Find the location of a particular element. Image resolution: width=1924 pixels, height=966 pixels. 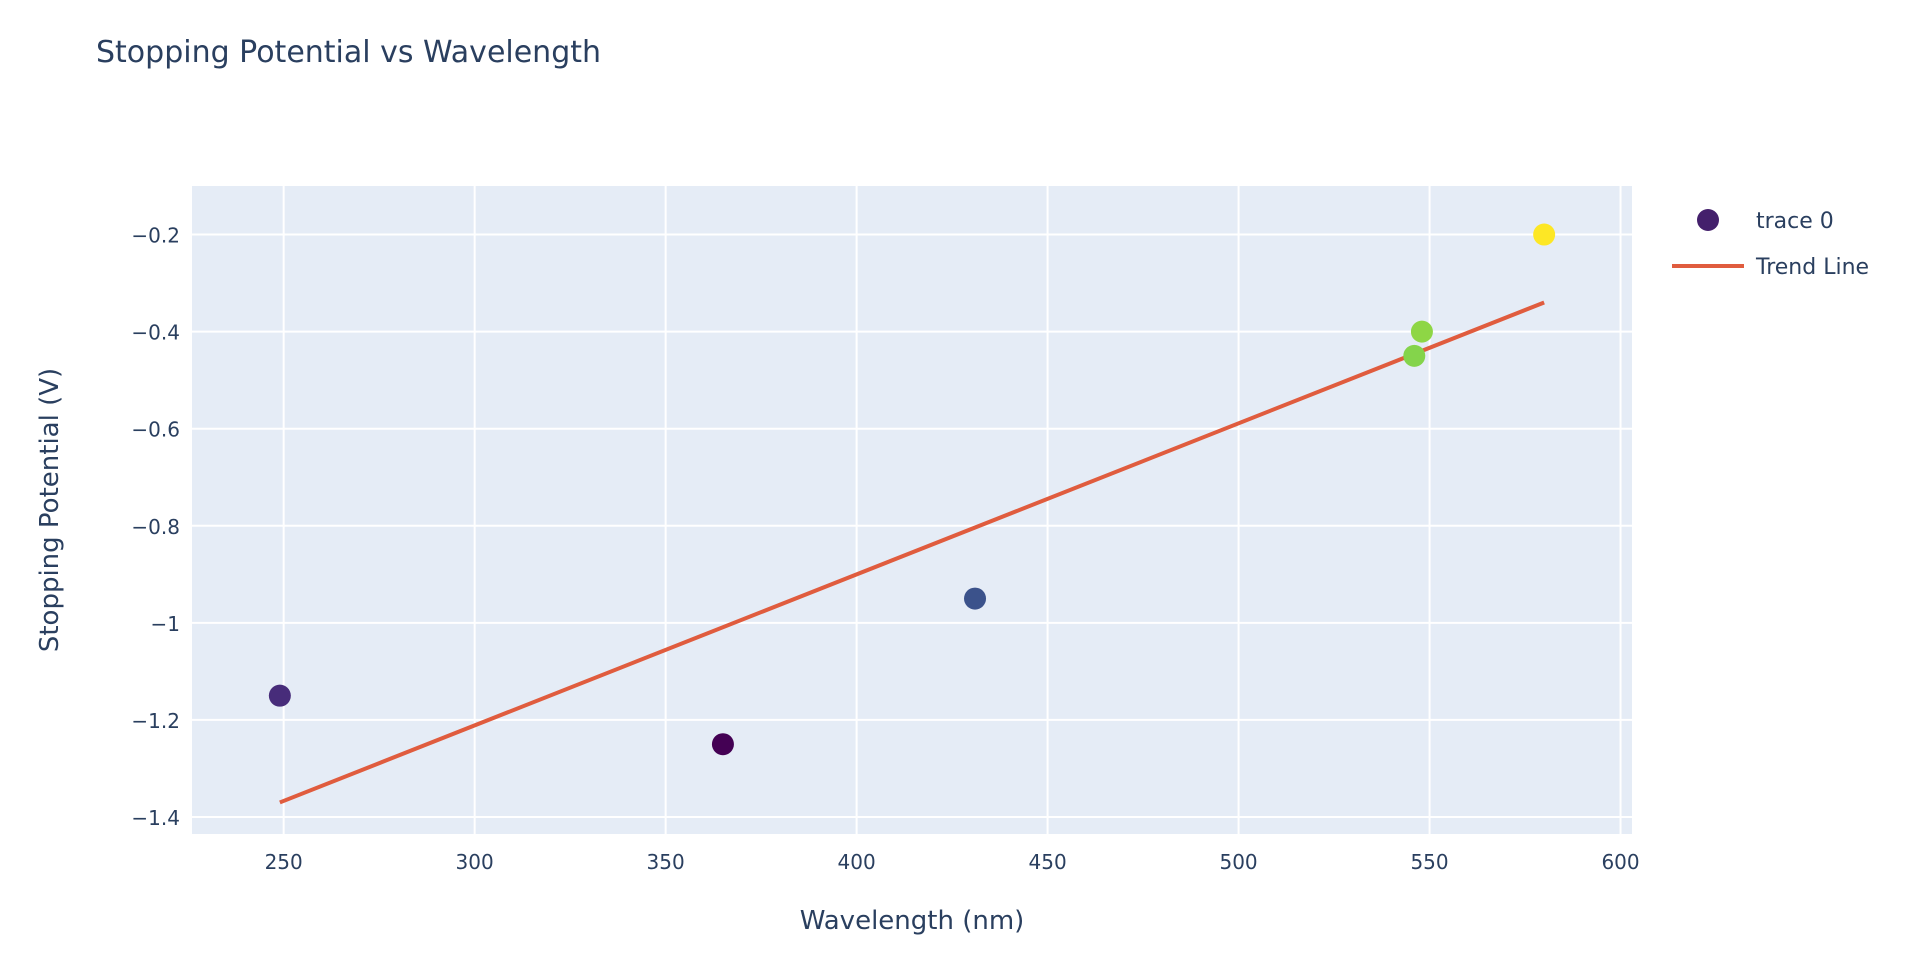

legend: trace 0 Trend Line is located at coordinates (1770, 244).